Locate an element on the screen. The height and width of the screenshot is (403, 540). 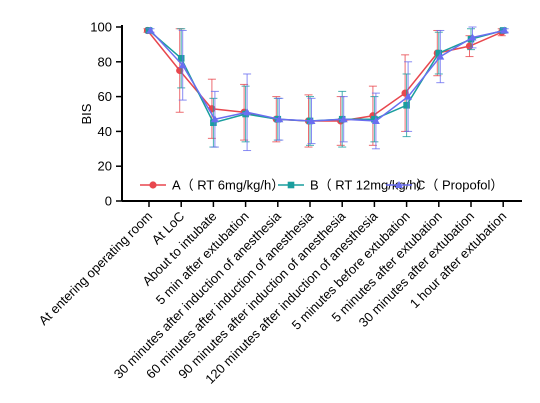
legend-item-3: C（ Propofol） is located at coordinates (444, 185).